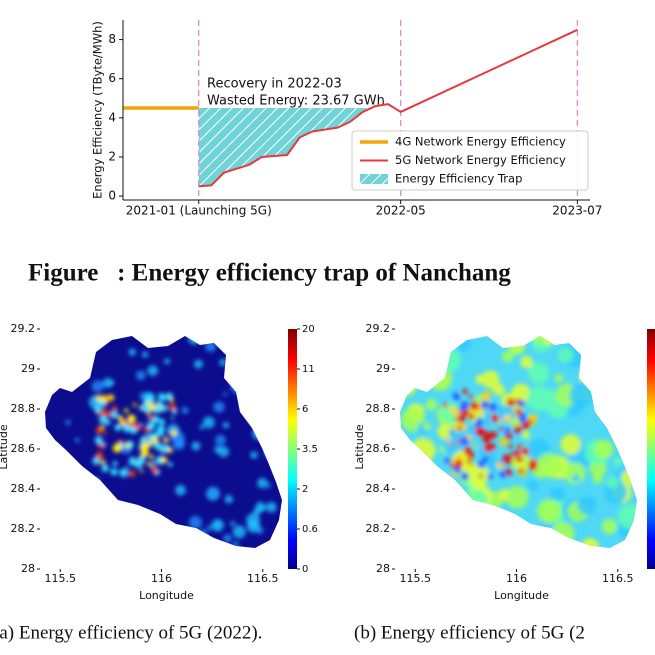 The image size is (655, 655). Describe the element at coordinates (274, 84) in the screenshot. I see `annotation: Recovery in 2022-03` at that location.